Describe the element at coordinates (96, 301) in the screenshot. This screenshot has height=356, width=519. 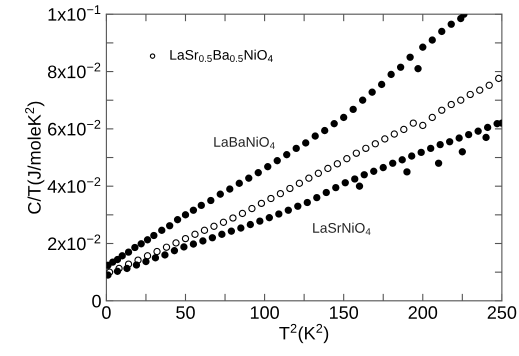
I see `y-tick-label: 0` at that location.